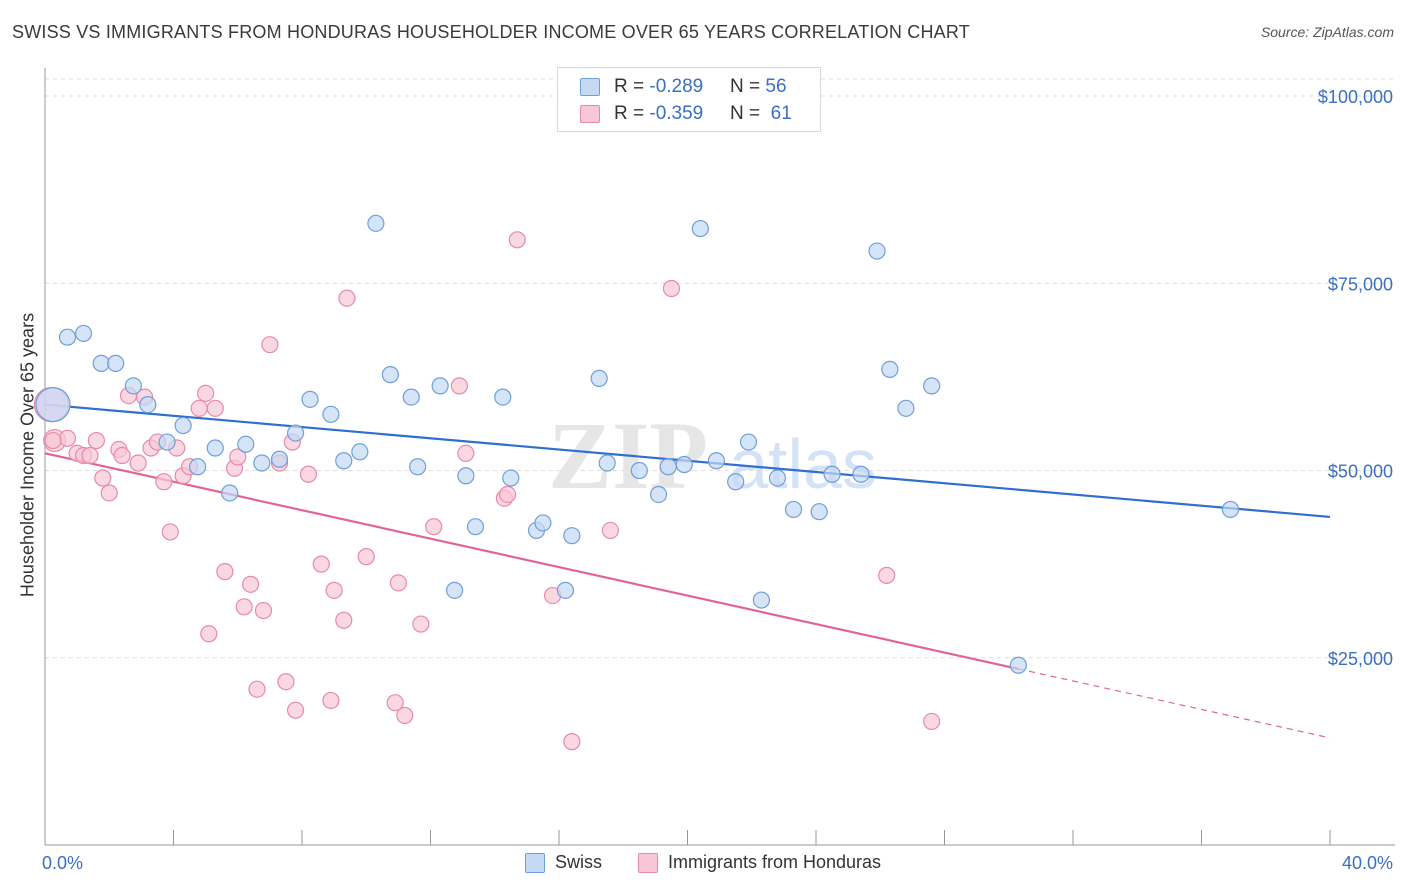 This screenshot has width=1406, height=892. Describe the element at coordinates (778, 113) in the screenshot. I see `n-value: 61` at that location.